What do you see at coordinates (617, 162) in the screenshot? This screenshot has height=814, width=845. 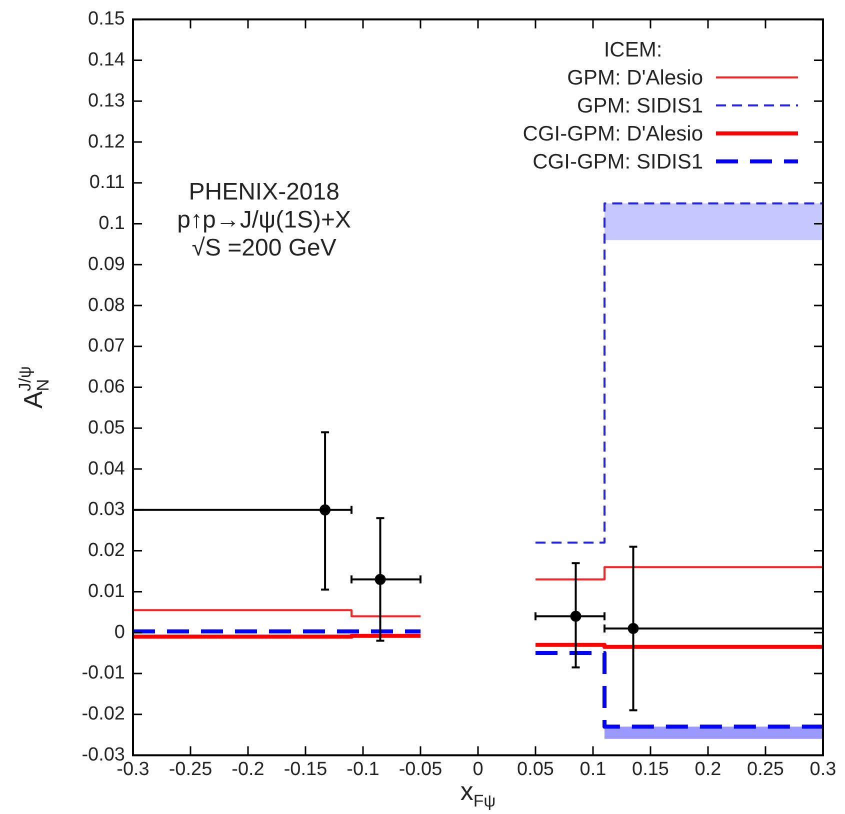 I see `legend-label: CGI-GPM: SIDIS1` at bounding box center [617, 162].